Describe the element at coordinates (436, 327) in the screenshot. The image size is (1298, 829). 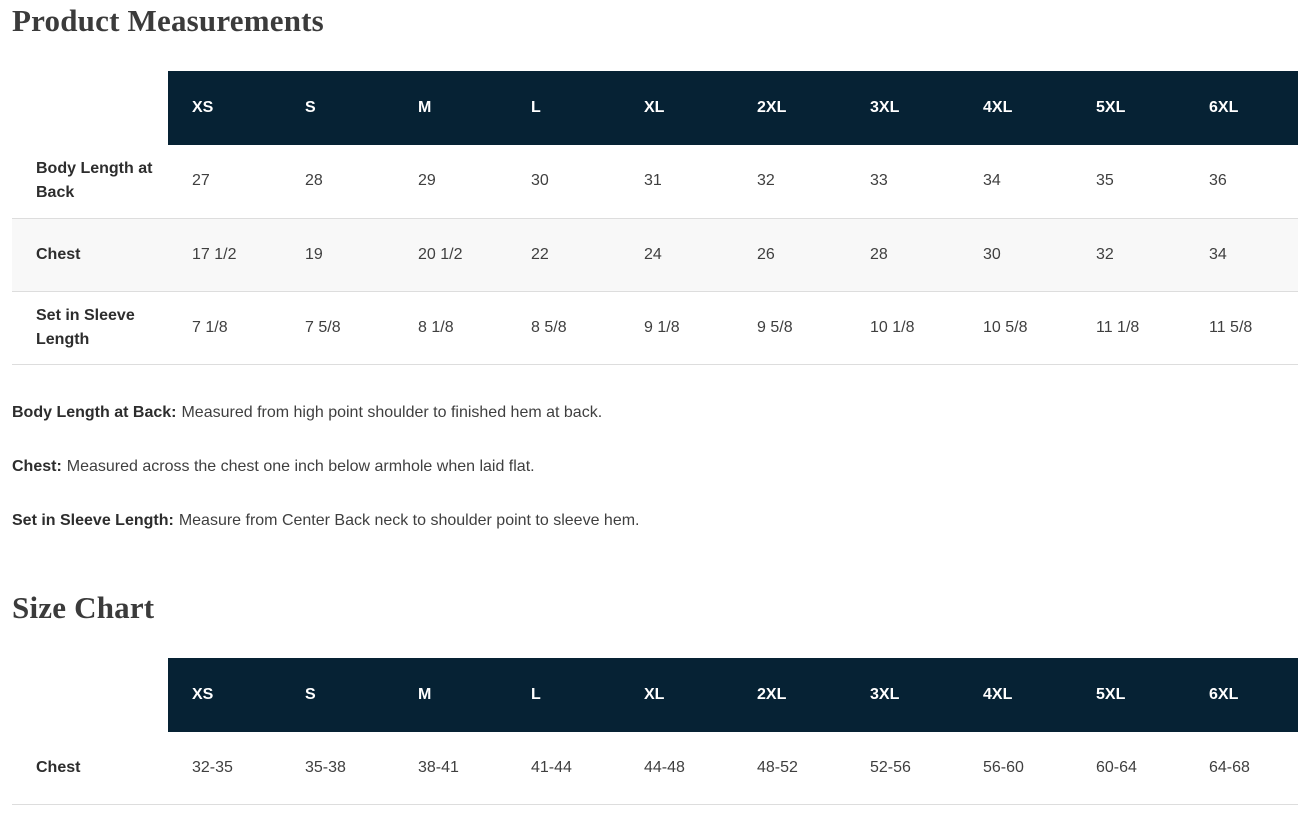
I see `measurement-cell: 8 1/8` at that location.